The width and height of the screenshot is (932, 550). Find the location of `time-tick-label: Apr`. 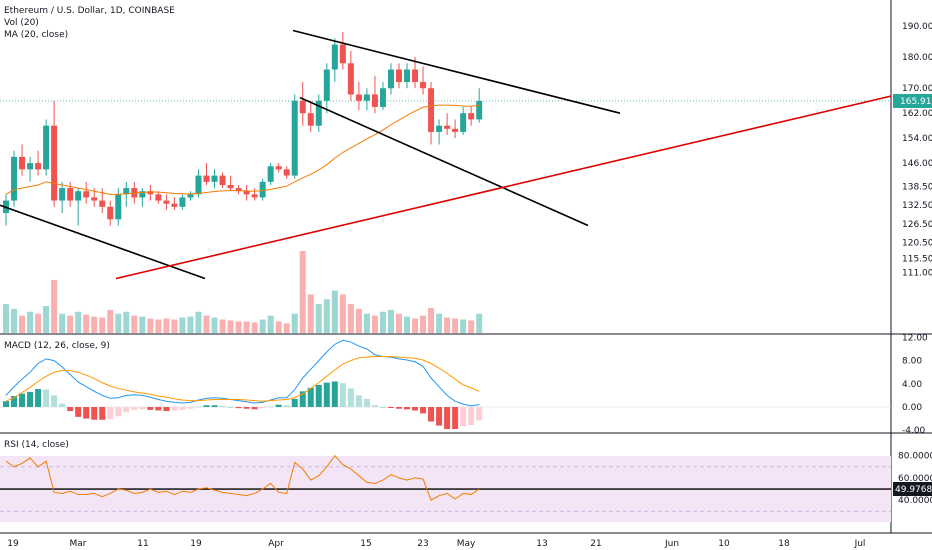

time-tick-label: Apr is located at coordinates (276, 544).